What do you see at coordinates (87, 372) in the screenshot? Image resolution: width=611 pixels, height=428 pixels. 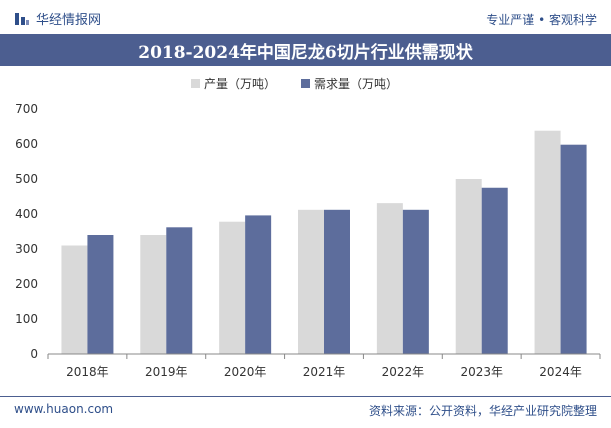 I see `x-tick-label: 2018年` at bounding box center [87, 372].